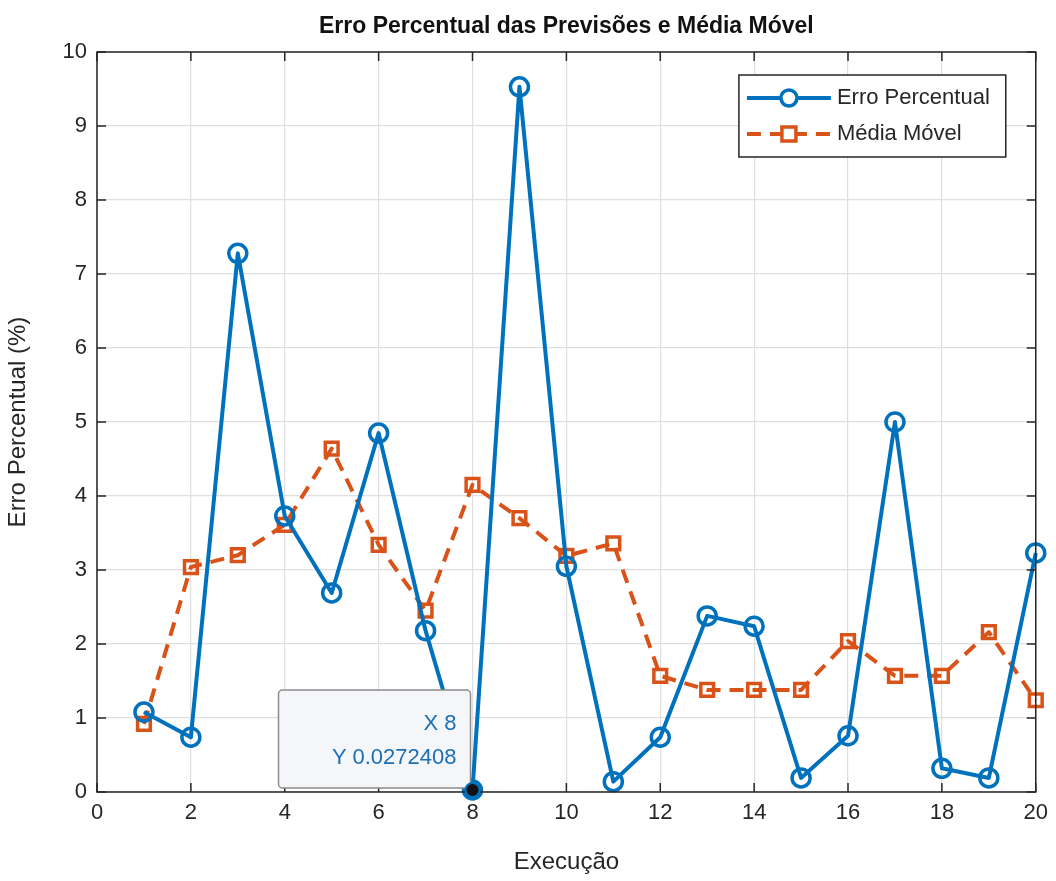 The image size is (1056, 881). I want to click on x-tick-label: 2, so click(190, 812).